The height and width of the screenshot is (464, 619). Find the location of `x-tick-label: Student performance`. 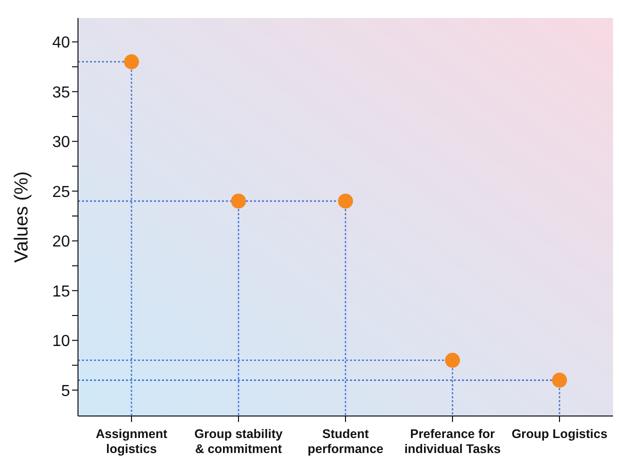

x-tick-label: Student performance is located at coordinates (346, 441).